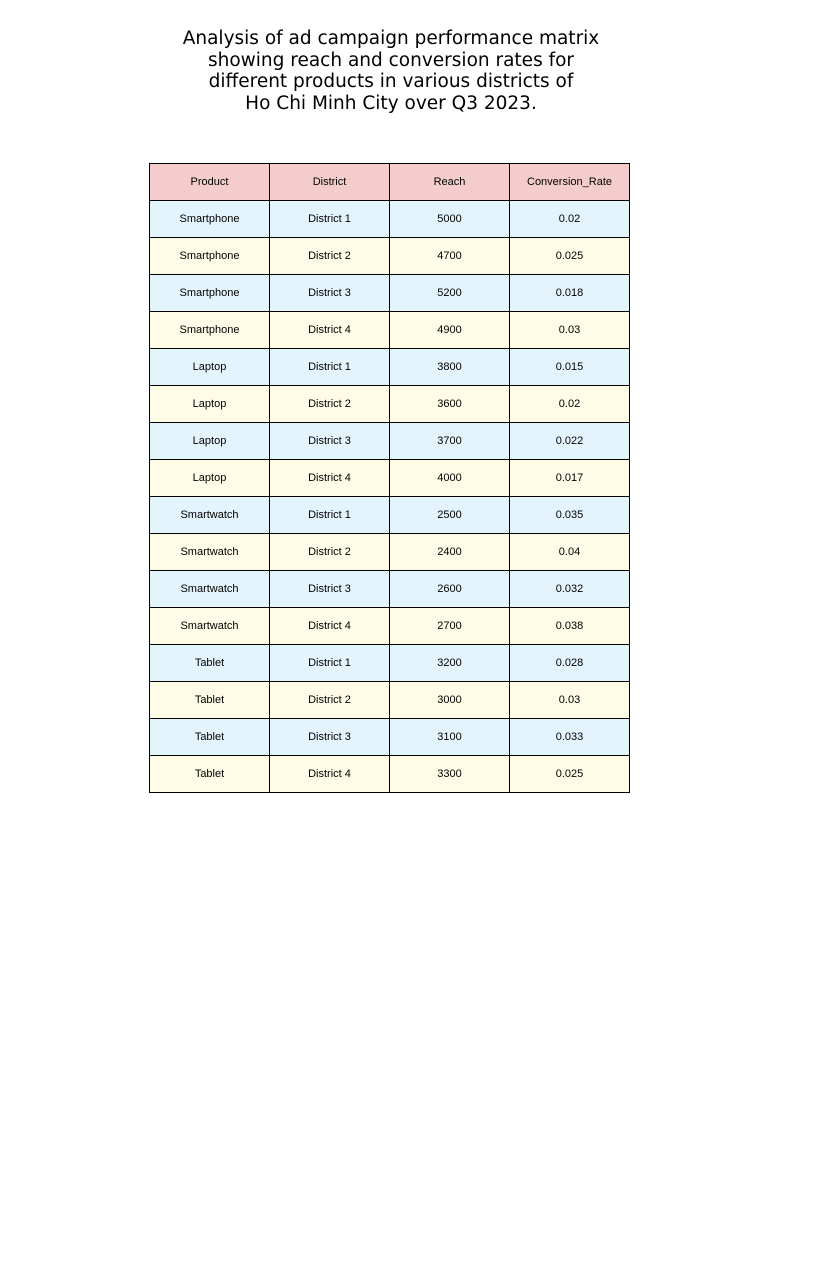 The width and height of the screenshot is (828, 1274). I want to click on table-row: Smartphone District 2 4700 0.025, so click(389, 256).